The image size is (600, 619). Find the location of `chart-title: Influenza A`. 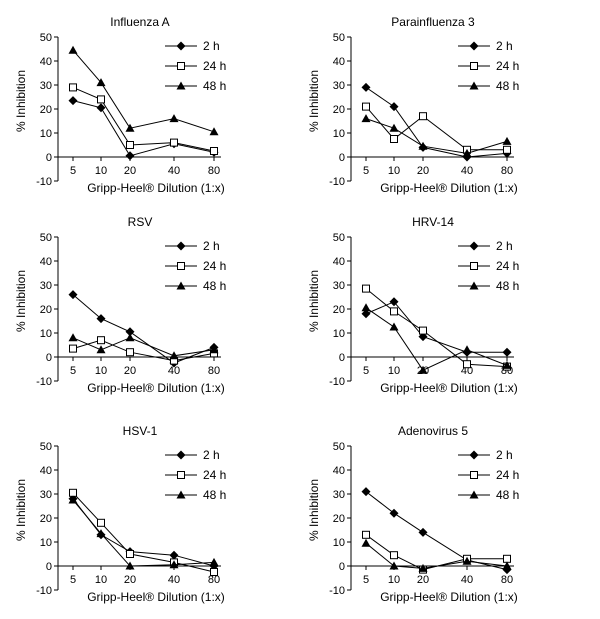

chart-title: Influenza A is located at coordinates (139, 22).